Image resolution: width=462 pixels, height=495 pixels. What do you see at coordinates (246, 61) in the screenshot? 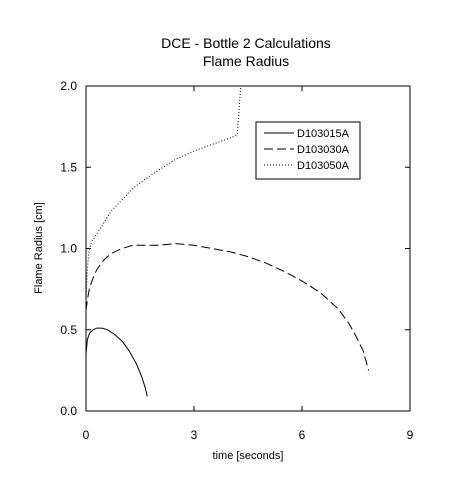
I see `chart-subtitle: Flame Radius` at bounding box center [246, 61].